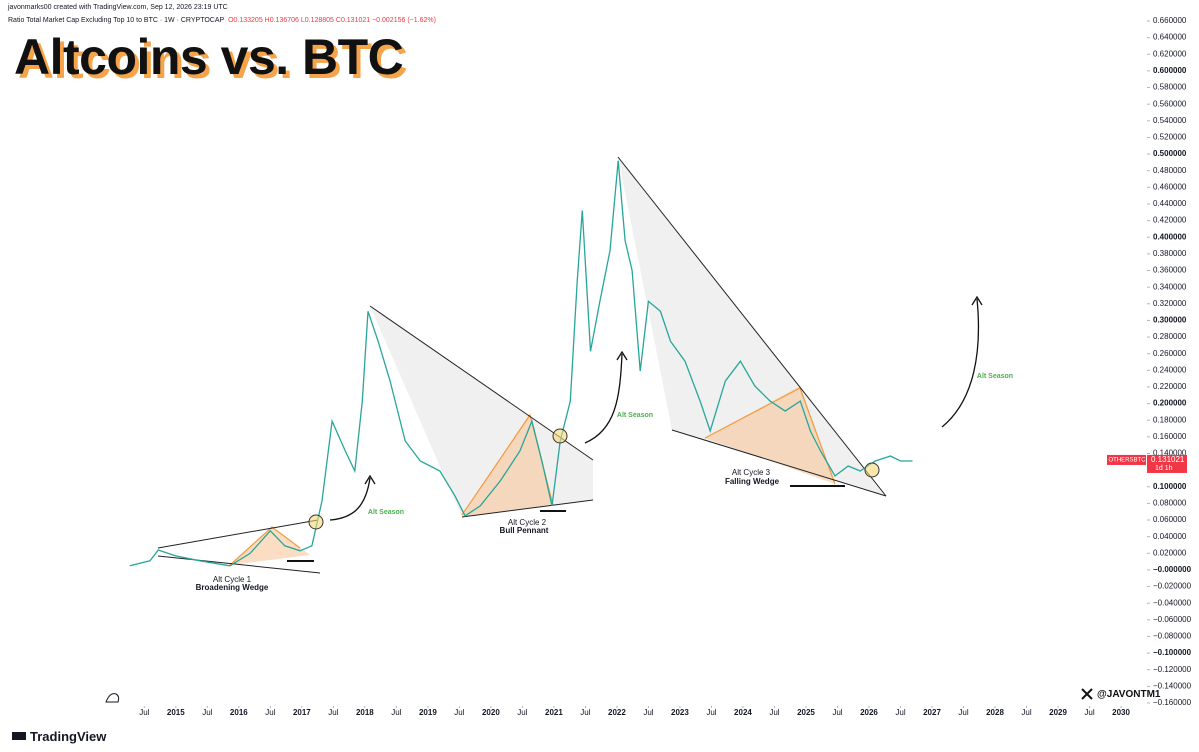  What do you see at coordinates (680, 712) in the screenshot?
I see `x-tick-label: 2023` at bounding box center [680, 712].